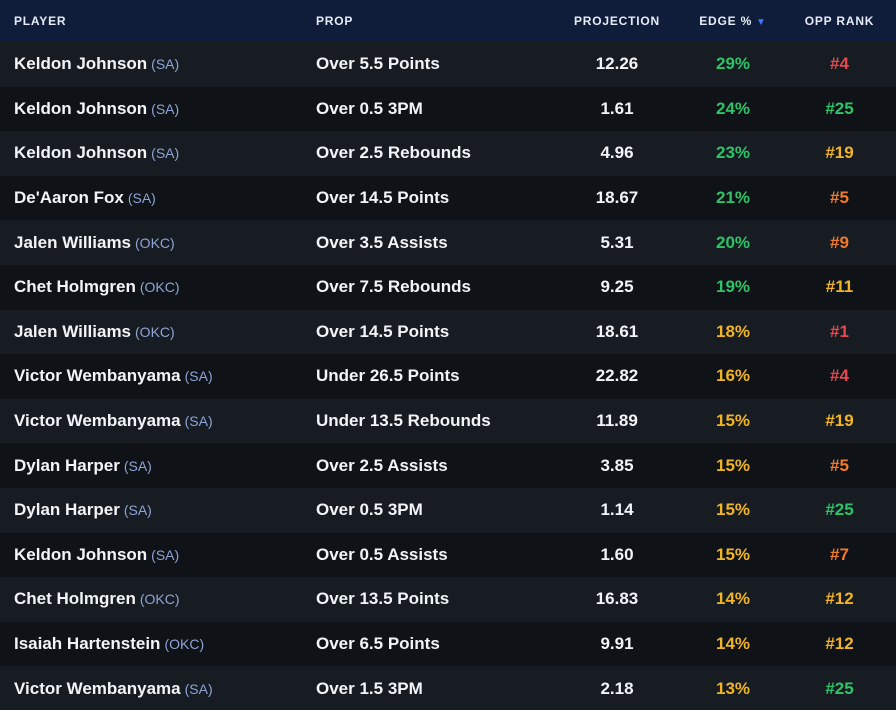 This screenshot has width=896, height=710. I want to click on opp-rank-cell: #11, so click(839, 287).